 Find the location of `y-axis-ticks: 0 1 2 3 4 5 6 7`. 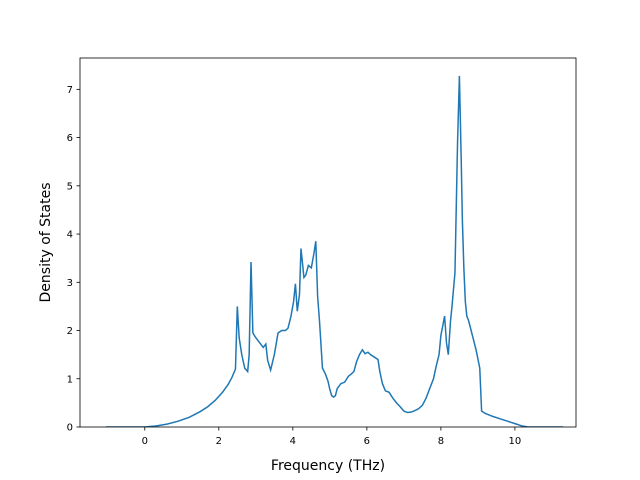

y-axis-ticks: 0 1 2 3 4 5 6 7 is located at coordinates (73, 259).